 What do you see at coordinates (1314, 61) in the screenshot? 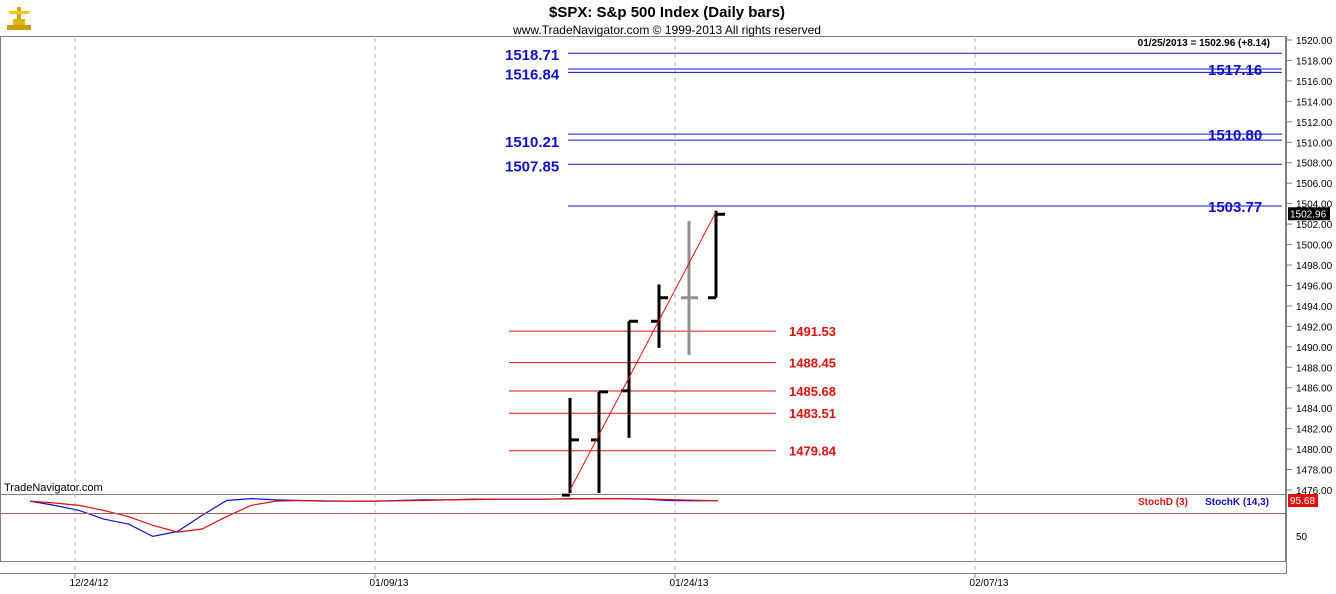
I see `y-tick-label: 1518.00` at bounding box center [1314, 61].